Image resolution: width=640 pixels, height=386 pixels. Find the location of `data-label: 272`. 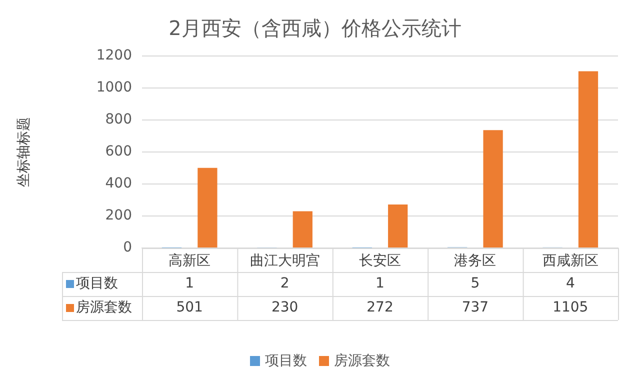

data-label: 272 is located at coordinates (380, 308).